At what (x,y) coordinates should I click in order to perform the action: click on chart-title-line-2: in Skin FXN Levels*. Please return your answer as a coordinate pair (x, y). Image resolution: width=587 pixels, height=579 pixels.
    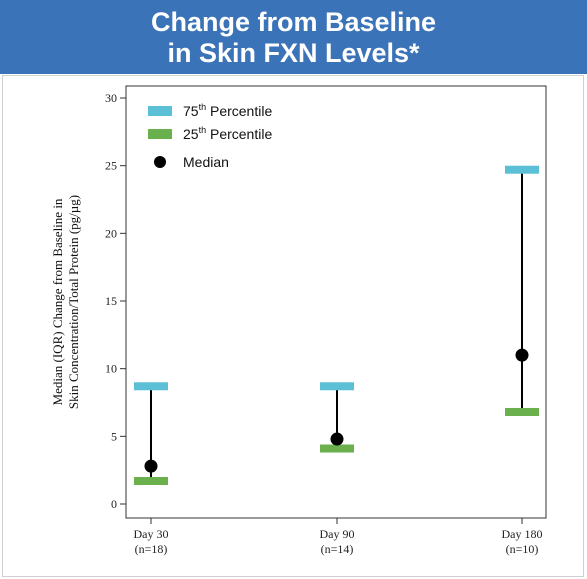
    Looking at the image, I should click on (293, 53).